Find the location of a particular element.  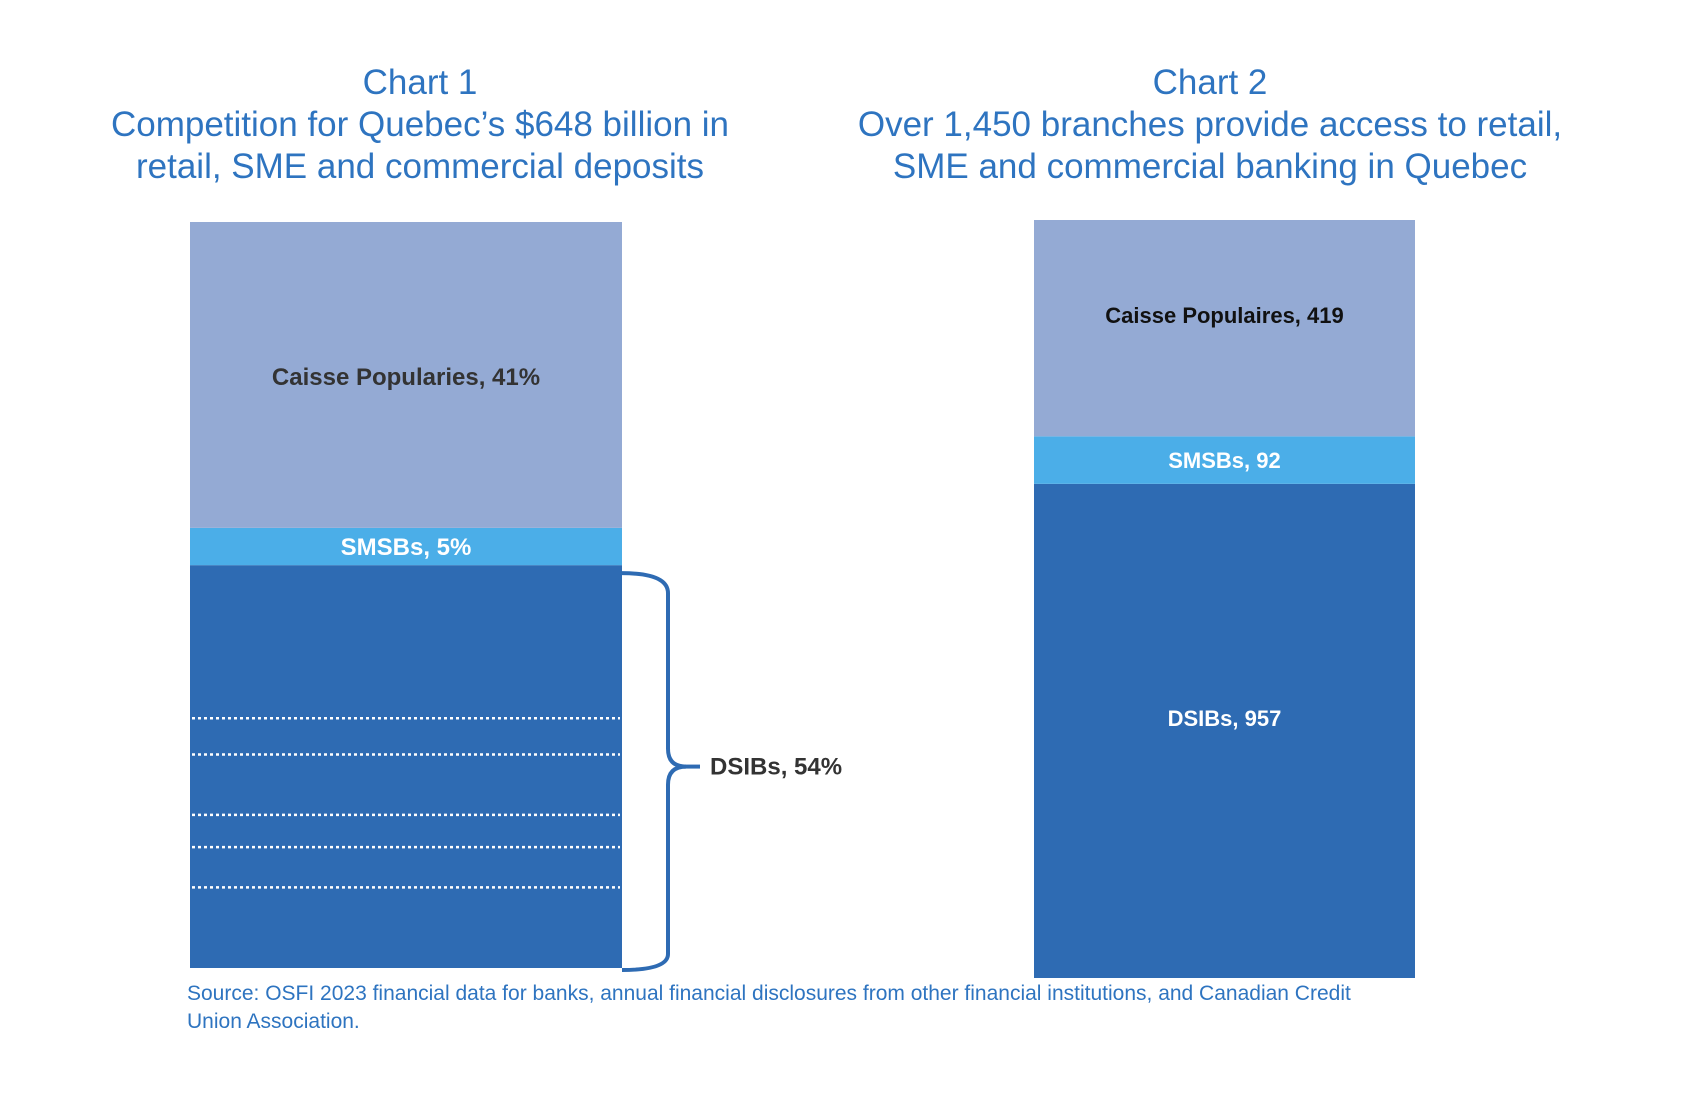

chart-1-dsibs-segment is located at coordinates (406, 766).